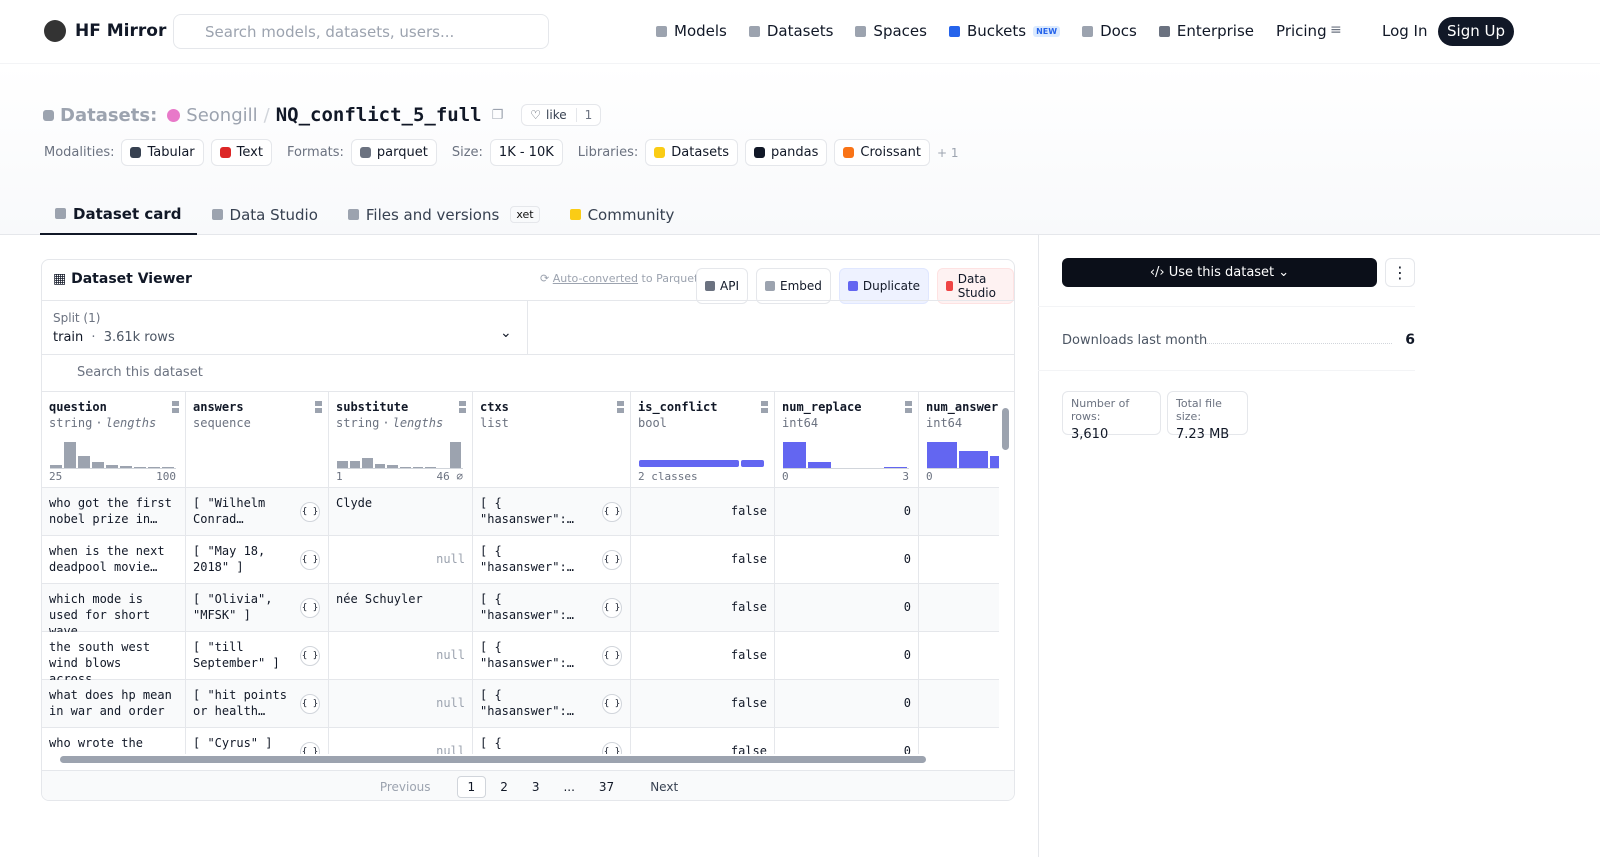 The height and width of the screenshot is (857, 1600). What do you see at coordinates (450, 476) in the screenshot?
I see `hist-max: 46 ⌀` at bounding box center [450, 476].